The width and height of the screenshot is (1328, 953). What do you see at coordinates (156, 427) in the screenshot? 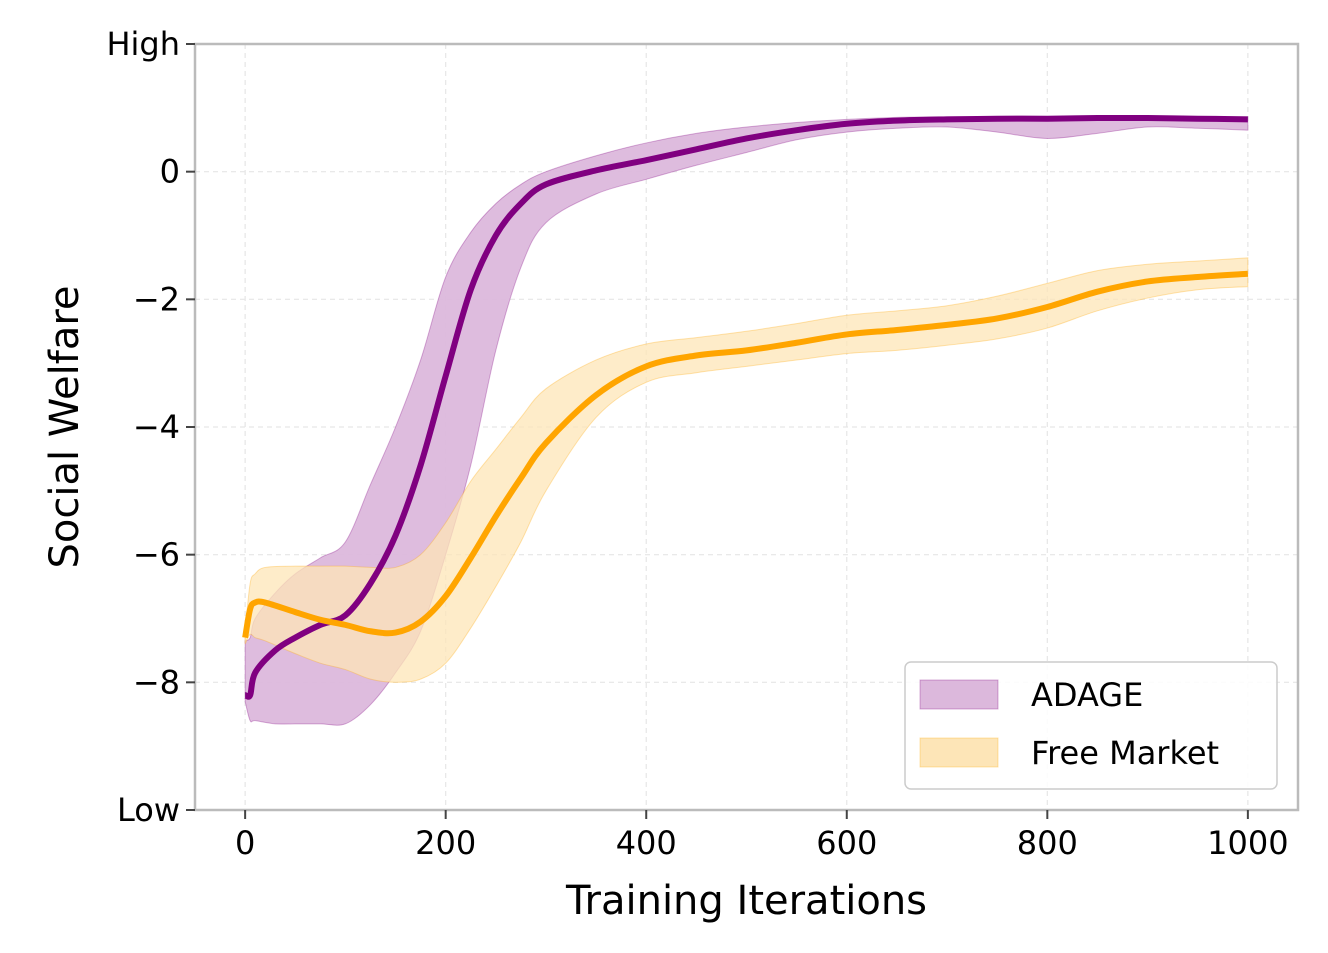
I see `y-tick-label: −4` at bounding box center [156, 427].